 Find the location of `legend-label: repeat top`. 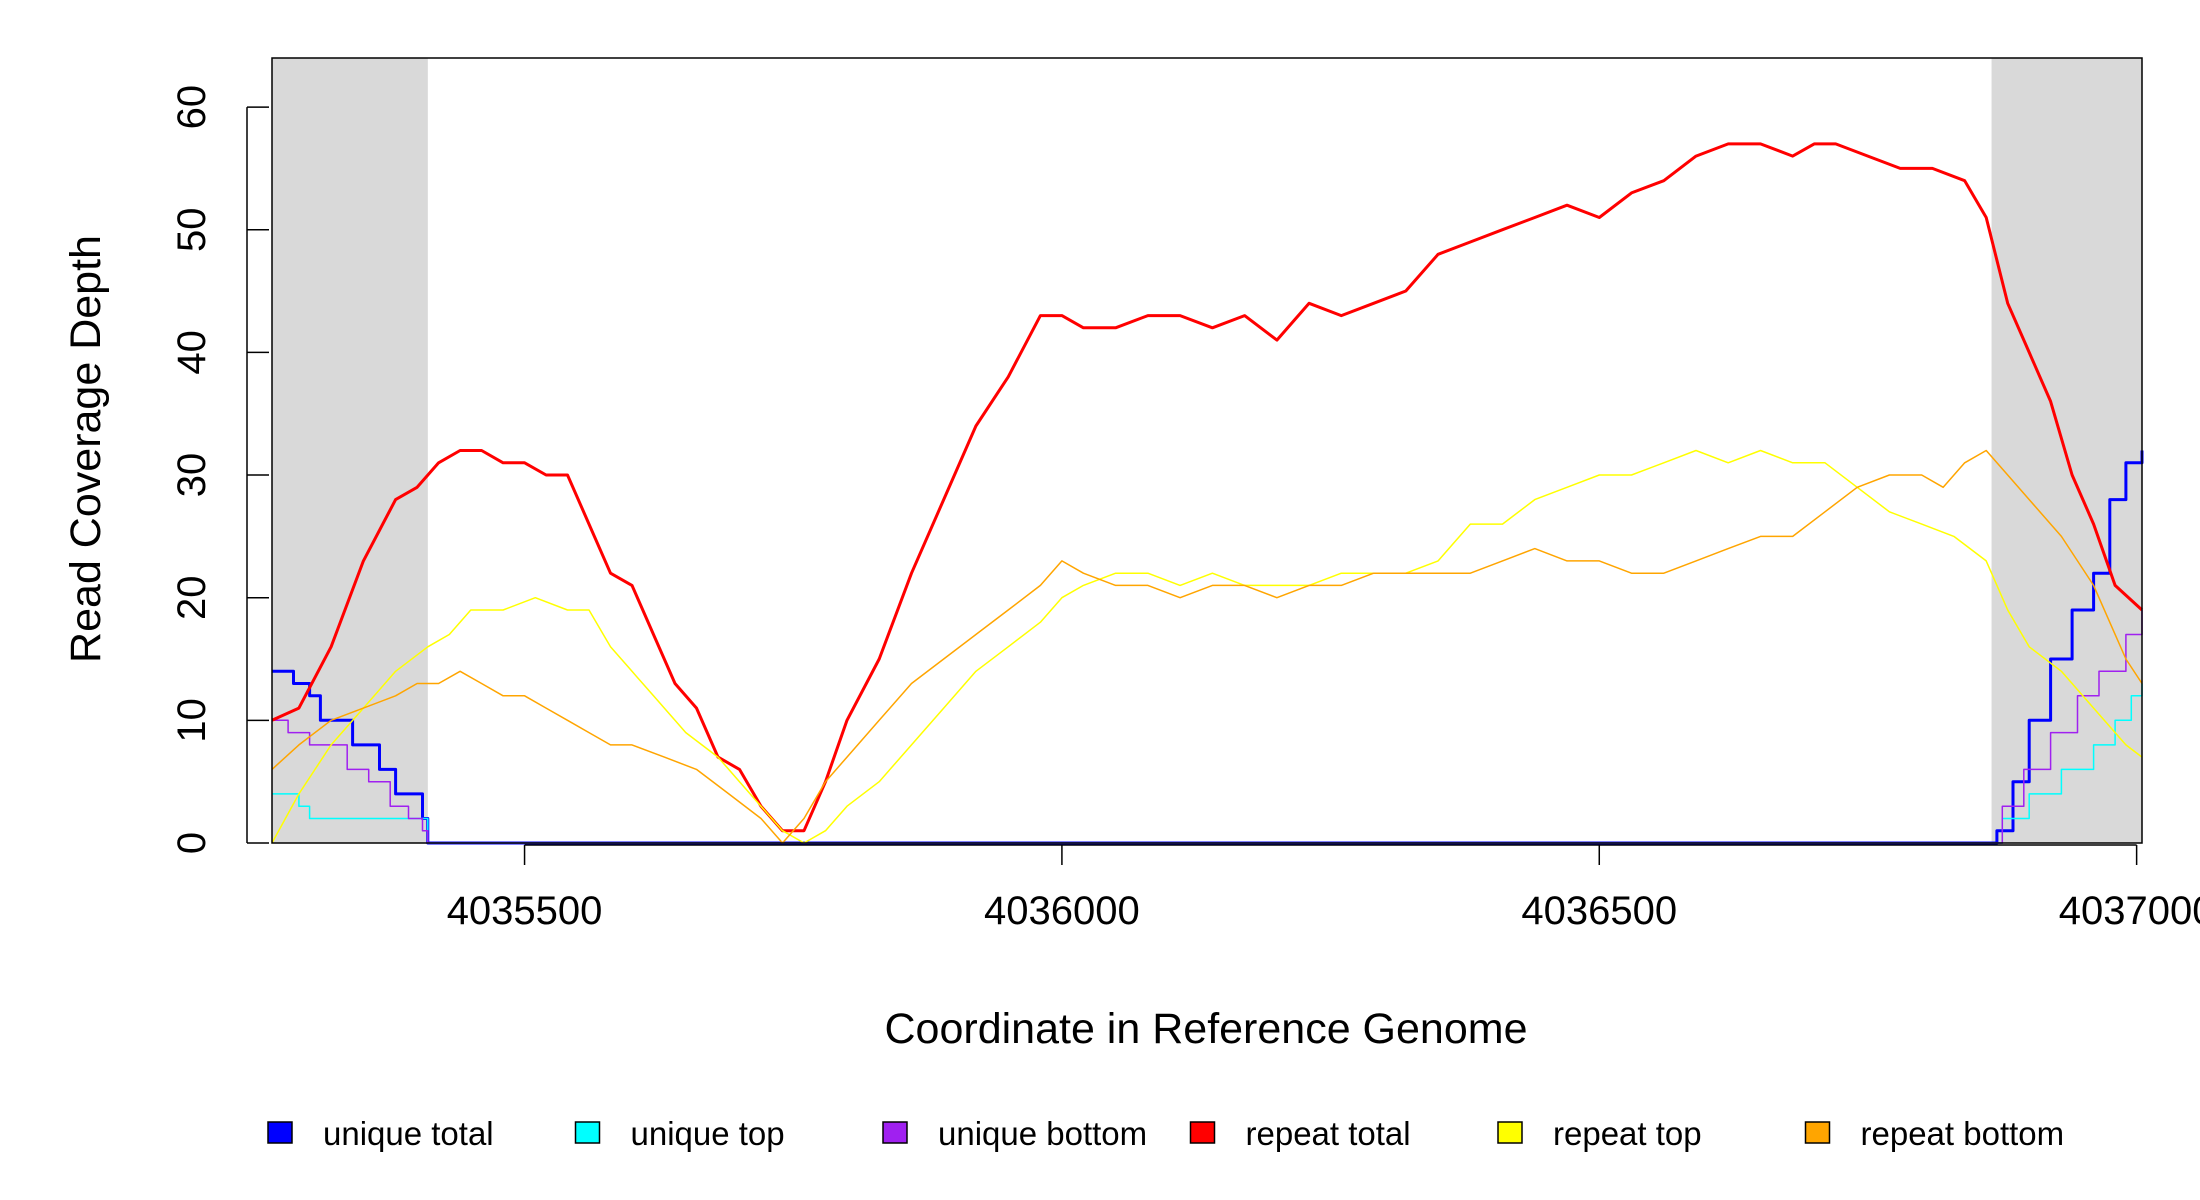

legend-label: repeat top is located at coordinates (1627, 1133).